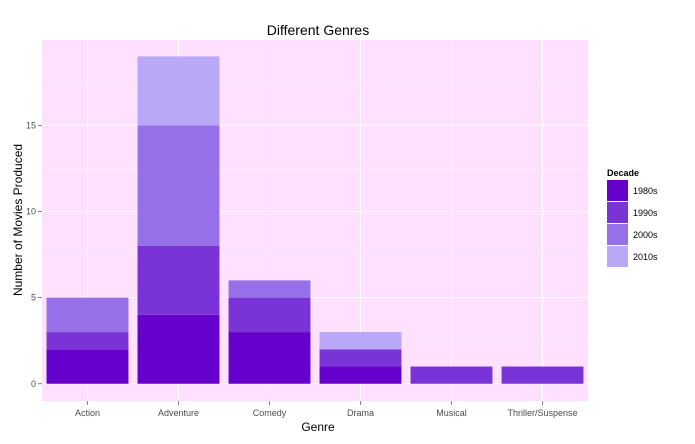 This screenshot has height=444, width=695. Describe the element at coordinates (645, 191) in the screenshot. I see `legend-label: 1980s` at that location.